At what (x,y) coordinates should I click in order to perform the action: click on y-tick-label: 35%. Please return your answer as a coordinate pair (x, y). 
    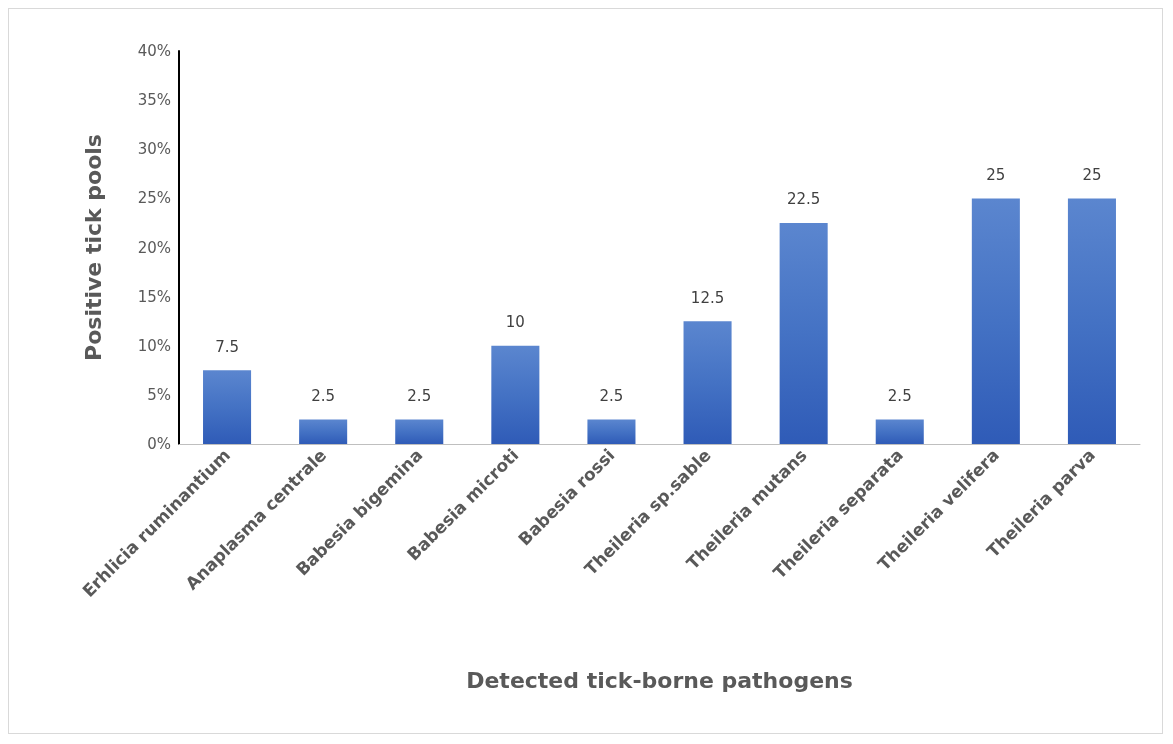
    Looking at the image, I should click on (154, 100).